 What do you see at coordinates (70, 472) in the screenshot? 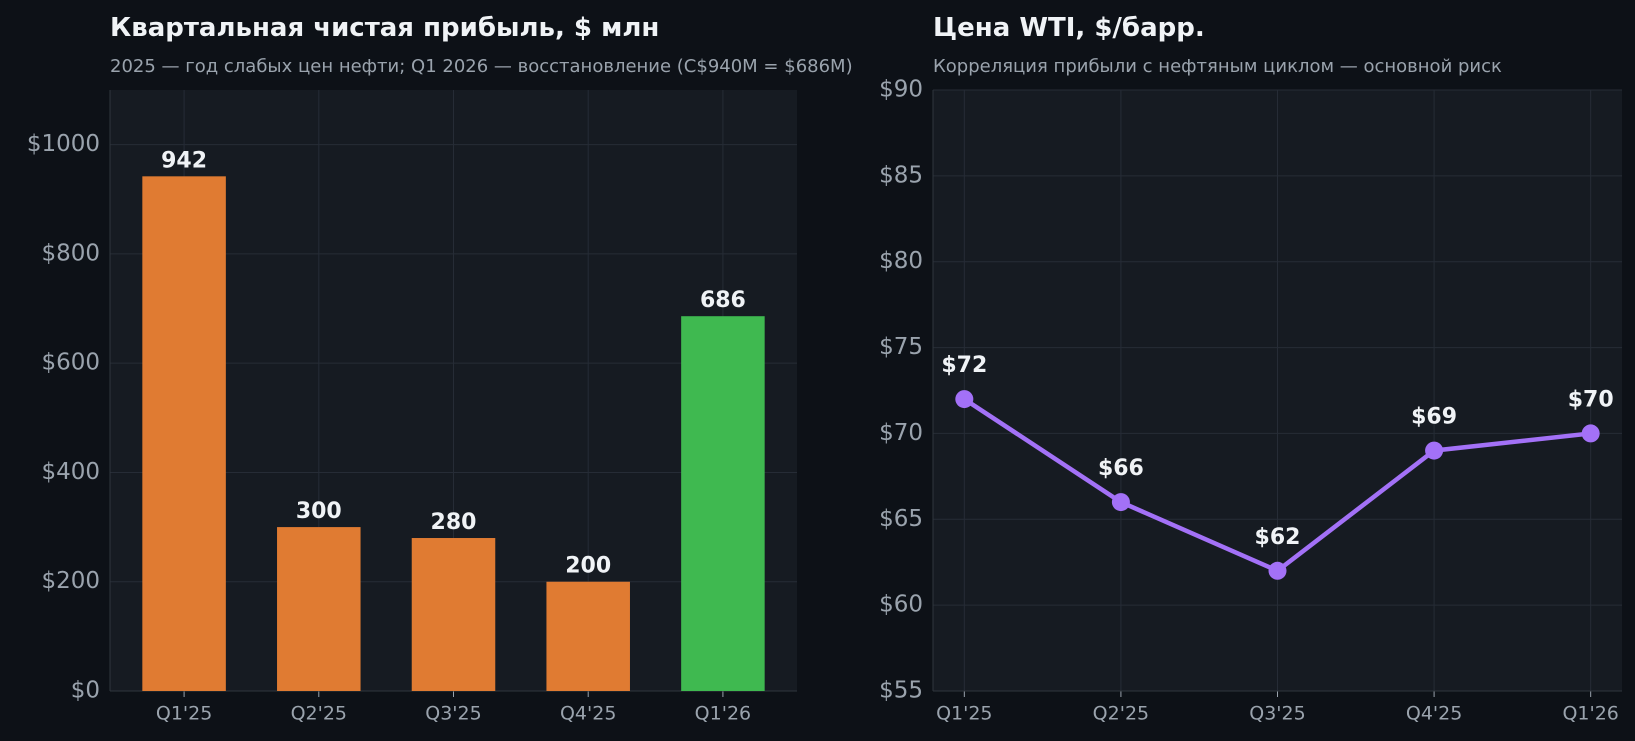
I see `y-tick-label: $400` at bounding box center [70, 472].